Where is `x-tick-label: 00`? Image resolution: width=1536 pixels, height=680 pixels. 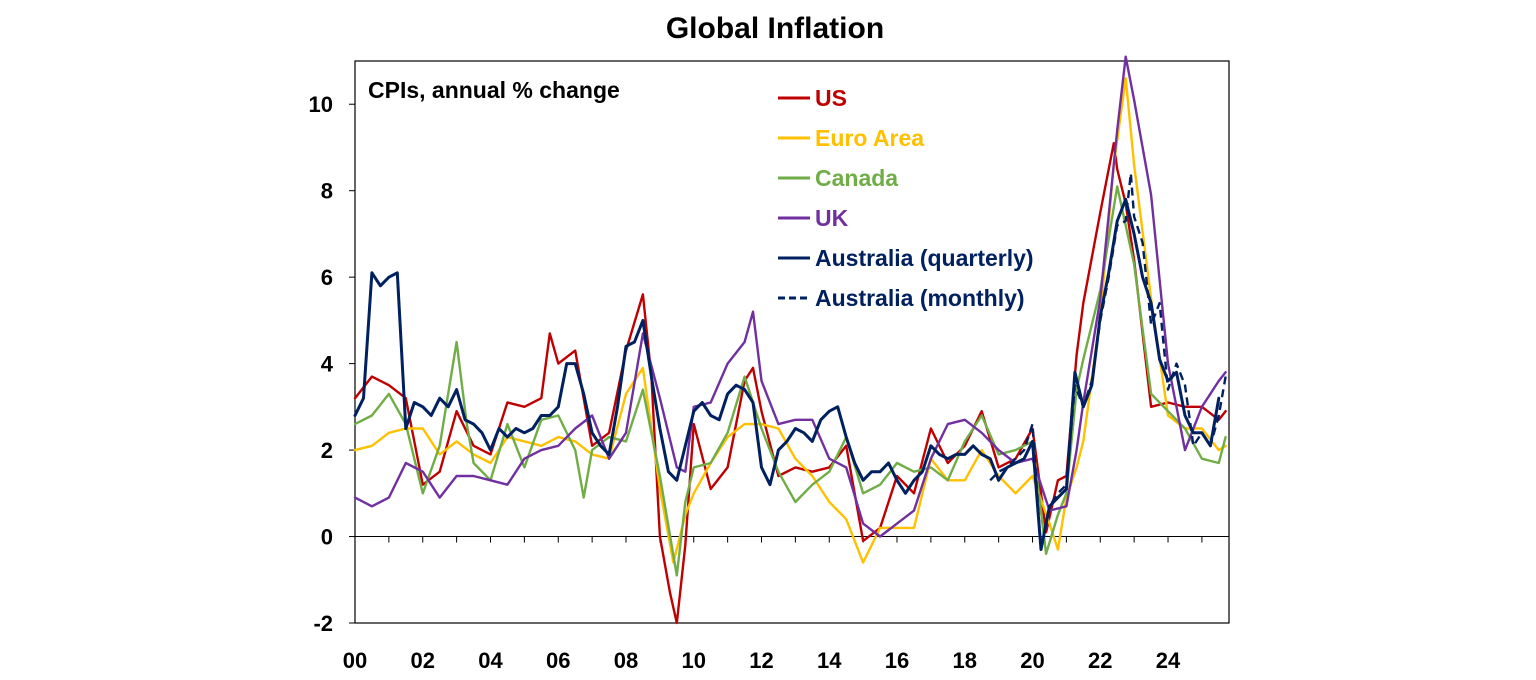 x-tick-label: 00 is located at coordinates (355, 660).